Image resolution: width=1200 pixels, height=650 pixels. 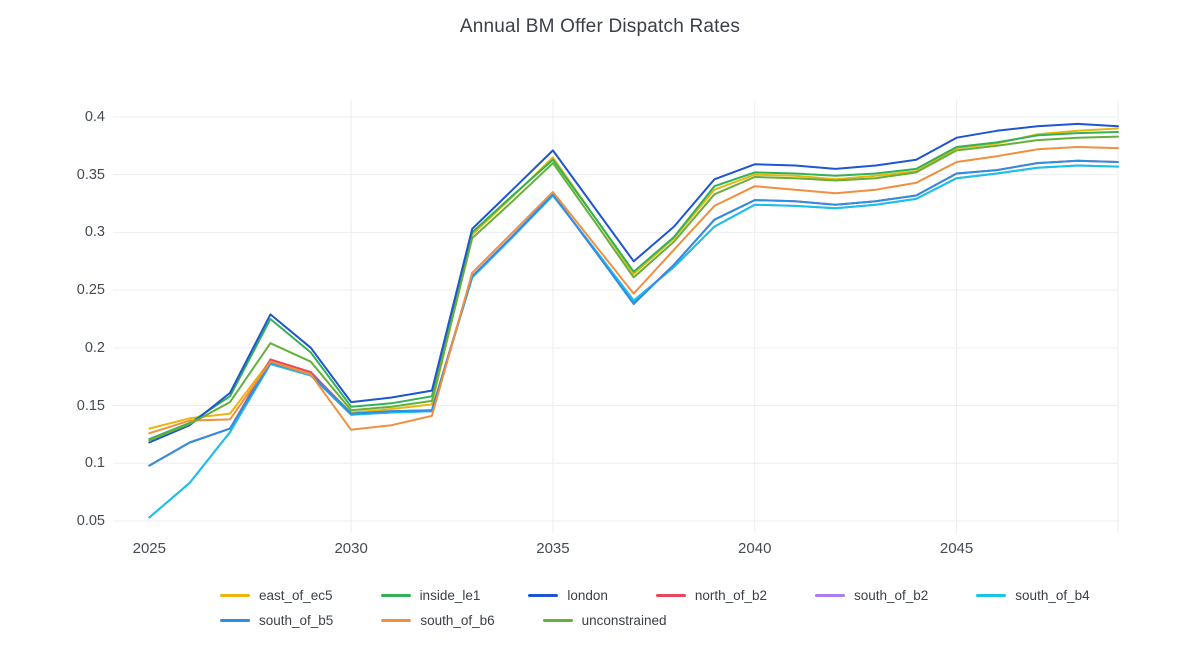 What do you see at coordinates (956, 548) in the screenshot?
I see `x-tick-label: 2045` at bounding box center [956, 548].